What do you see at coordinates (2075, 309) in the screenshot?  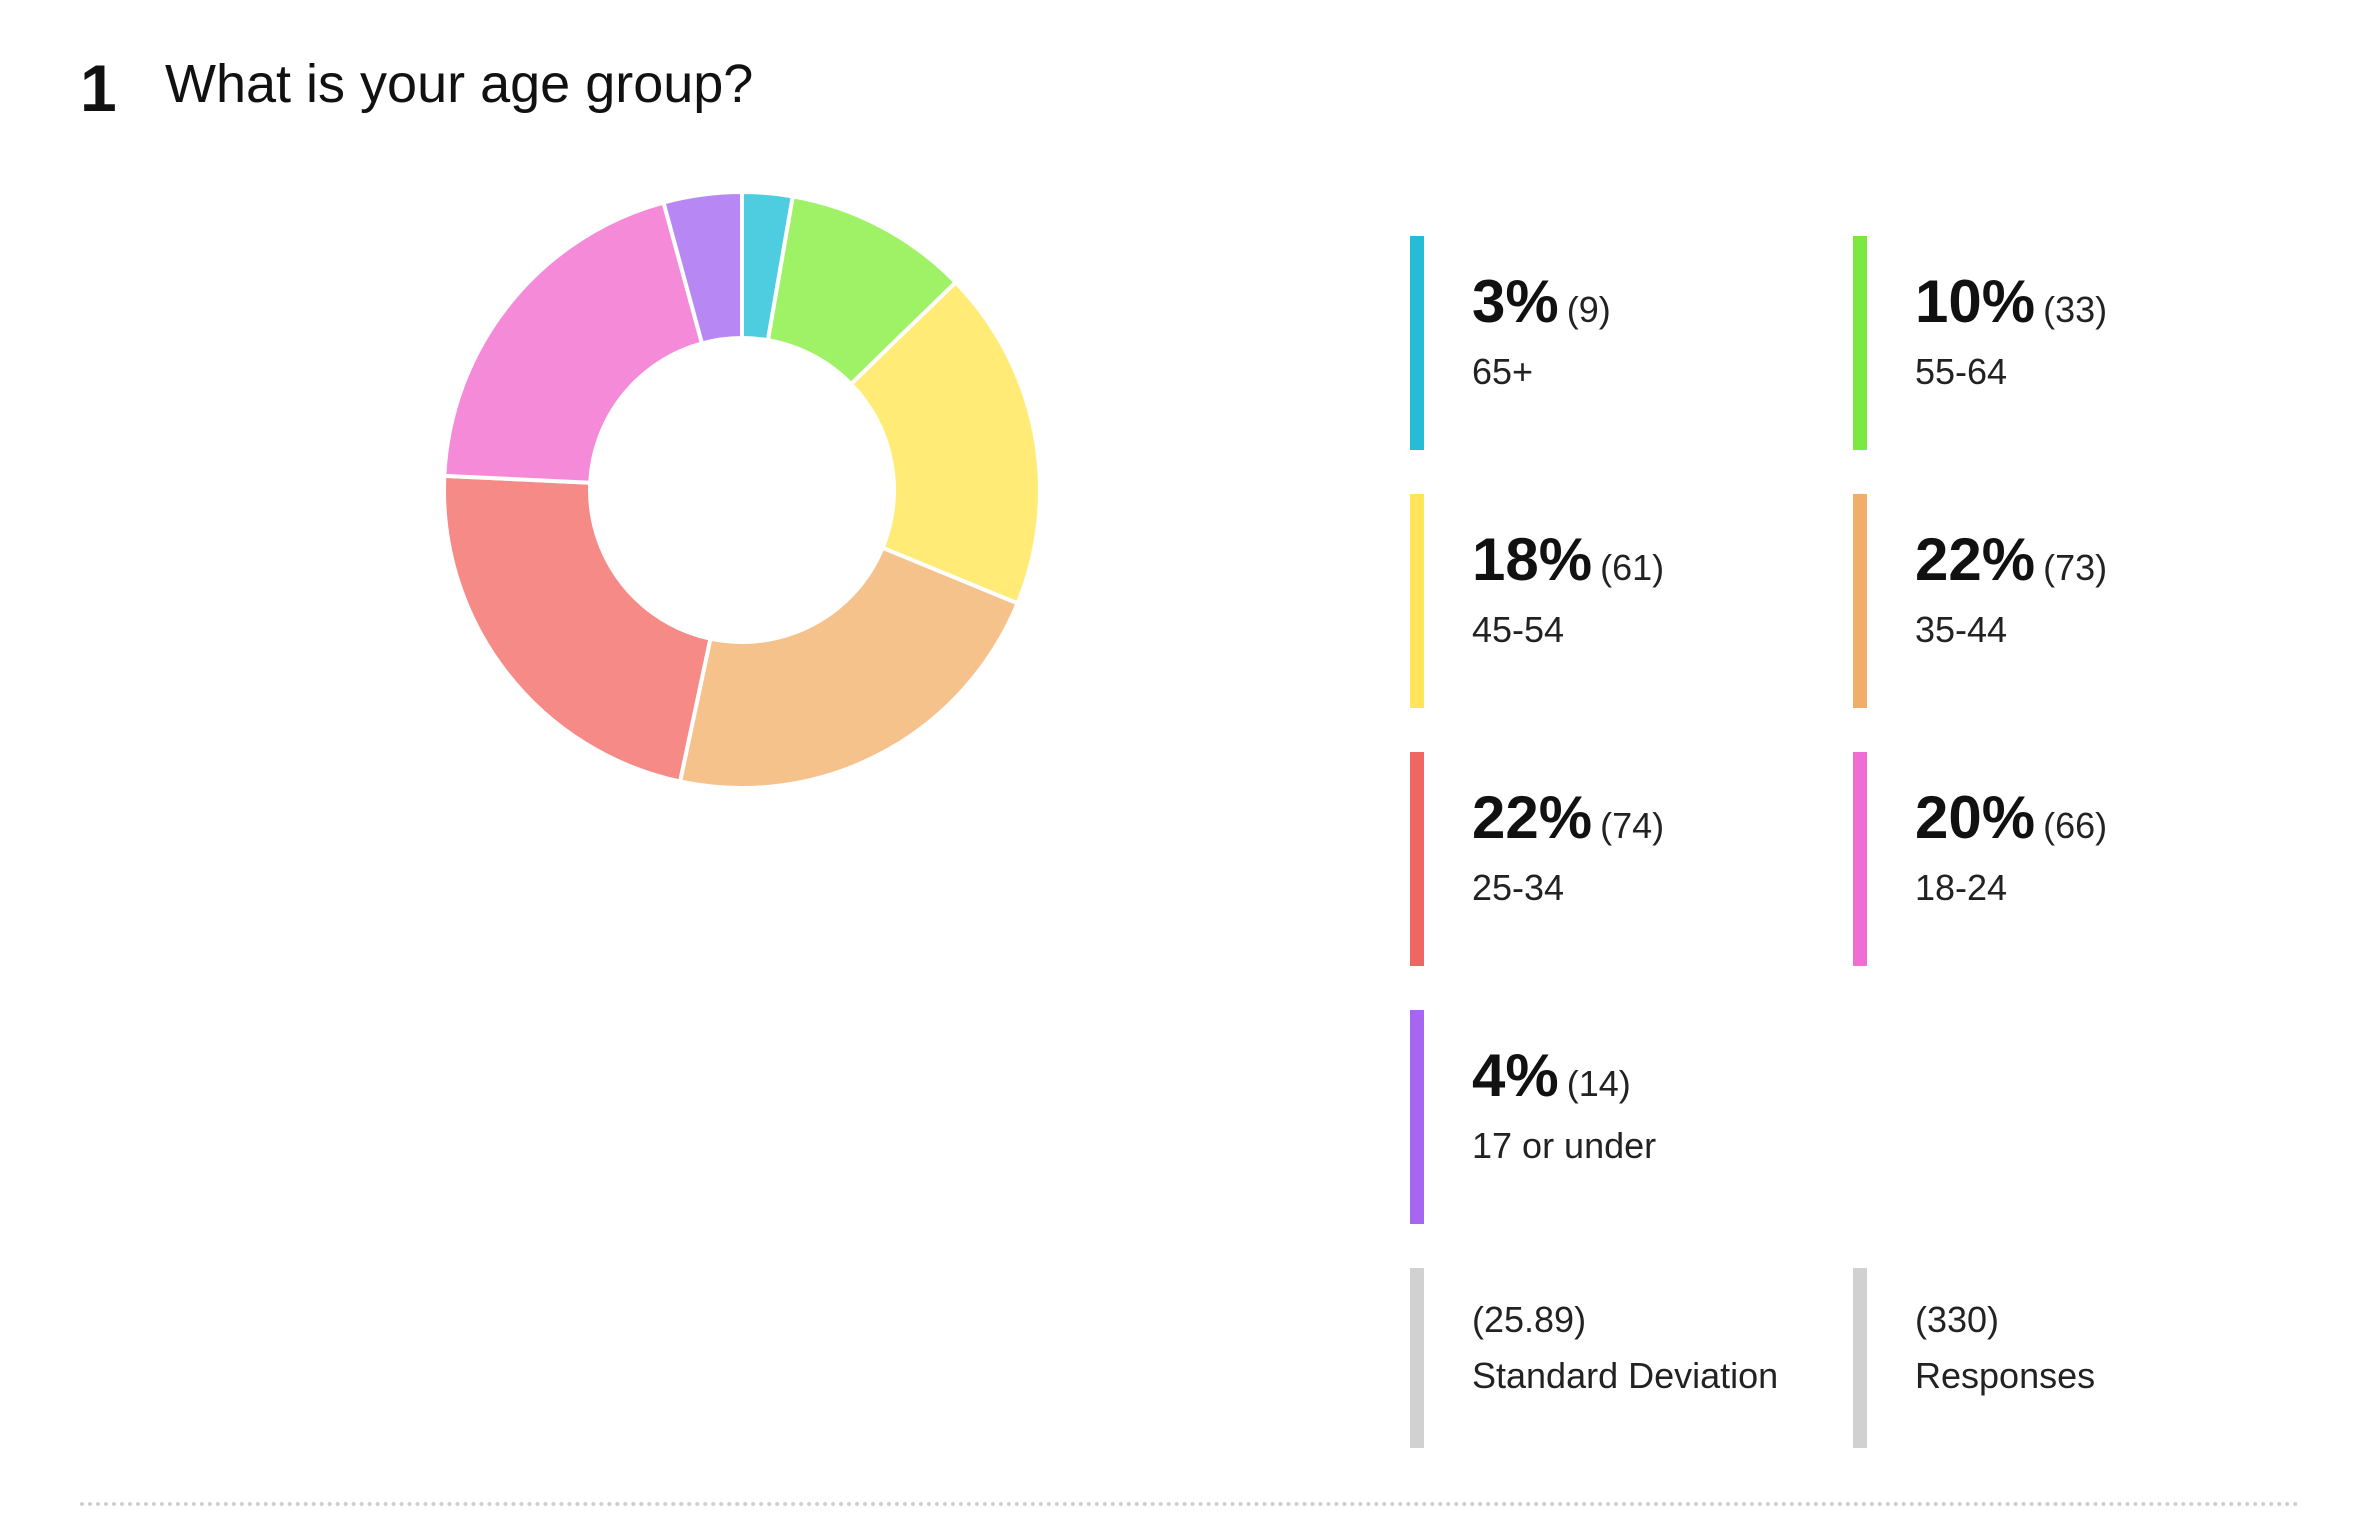 I see `legend-count: (33)` at bounding box center [2075, 309].